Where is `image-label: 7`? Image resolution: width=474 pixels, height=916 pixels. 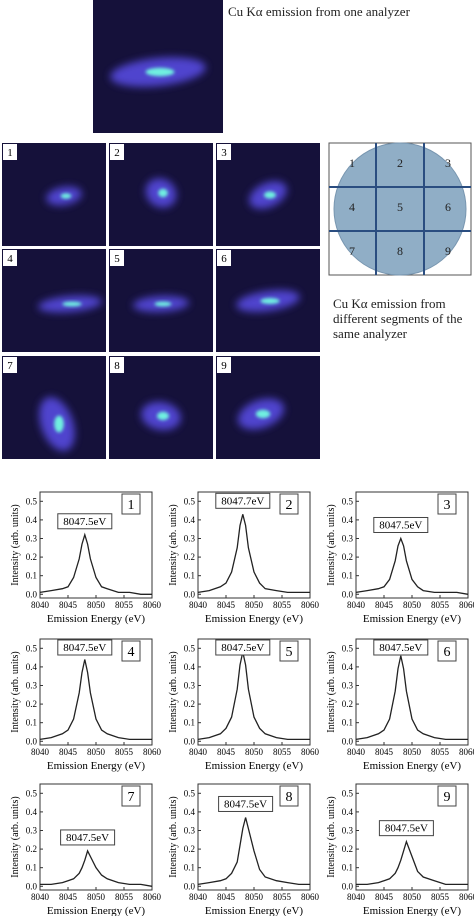
image-label: 7 is located at coordinates (10, 366).